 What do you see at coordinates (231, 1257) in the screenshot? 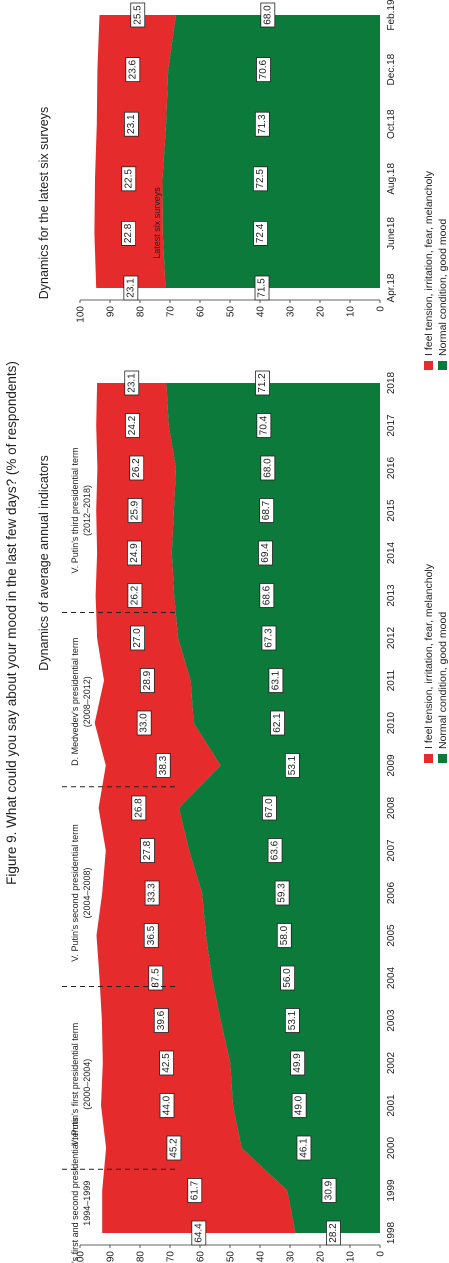
I see `y-tick-label: 50` at bounding box center [231, 1257].